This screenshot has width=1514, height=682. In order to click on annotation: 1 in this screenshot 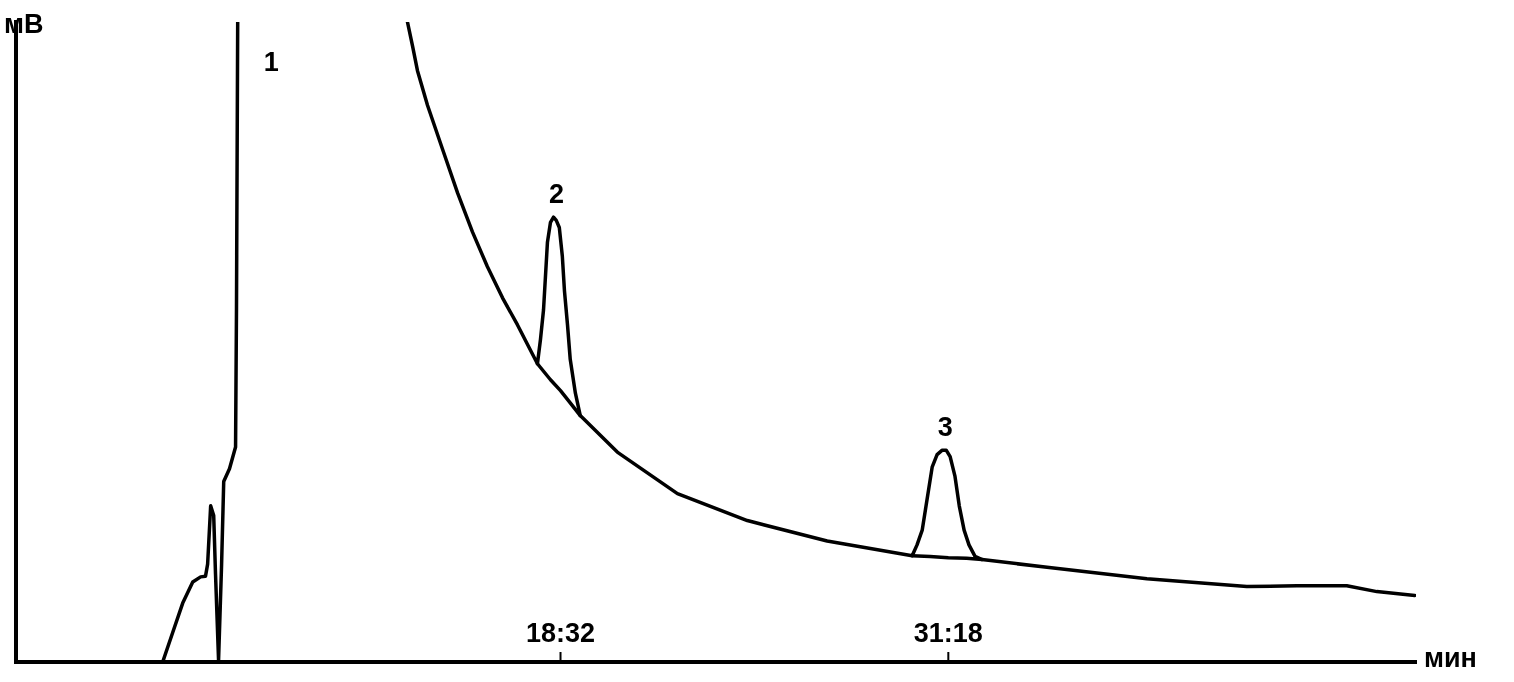, I will do `click(271, 61)`.